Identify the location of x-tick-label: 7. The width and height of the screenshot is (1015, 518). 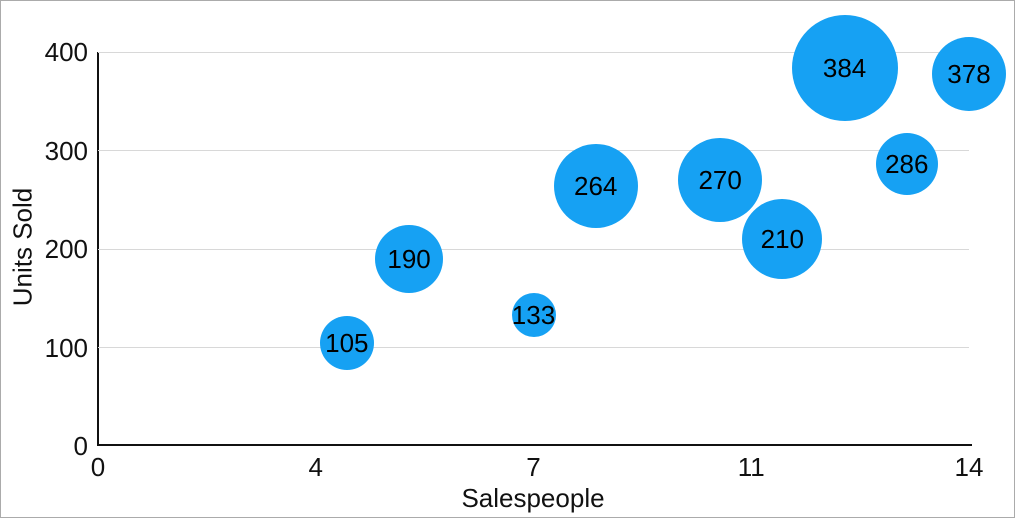
(533, 467).